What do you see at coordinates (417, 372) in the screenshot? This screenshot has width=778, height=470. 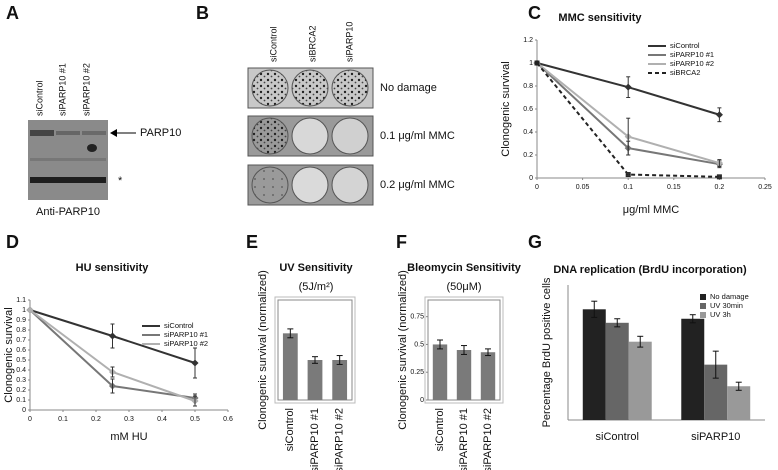 I see `y-tick-label: 0.25` at bounding box center [417, 372].